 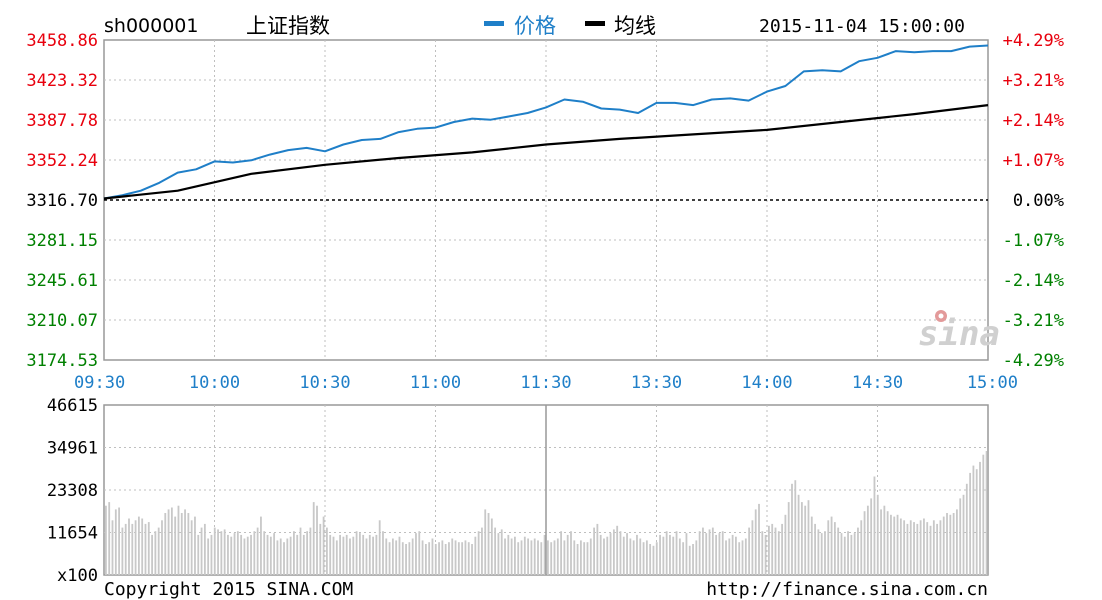 What do you see at coordinates (1033, 321) in the screenshot?
I see `y-tick-label-right: -3.21%` at bounding box center [1033, 321].